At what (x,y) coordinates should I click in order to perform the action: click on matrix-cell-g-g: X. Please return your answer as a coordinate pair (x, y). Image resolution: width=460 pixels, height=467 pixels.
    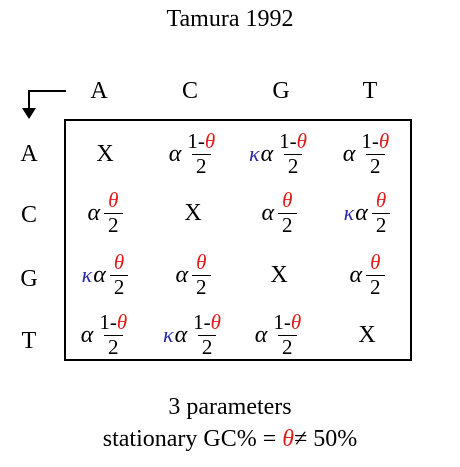
    Looking at the image, I should click on (279, 275).